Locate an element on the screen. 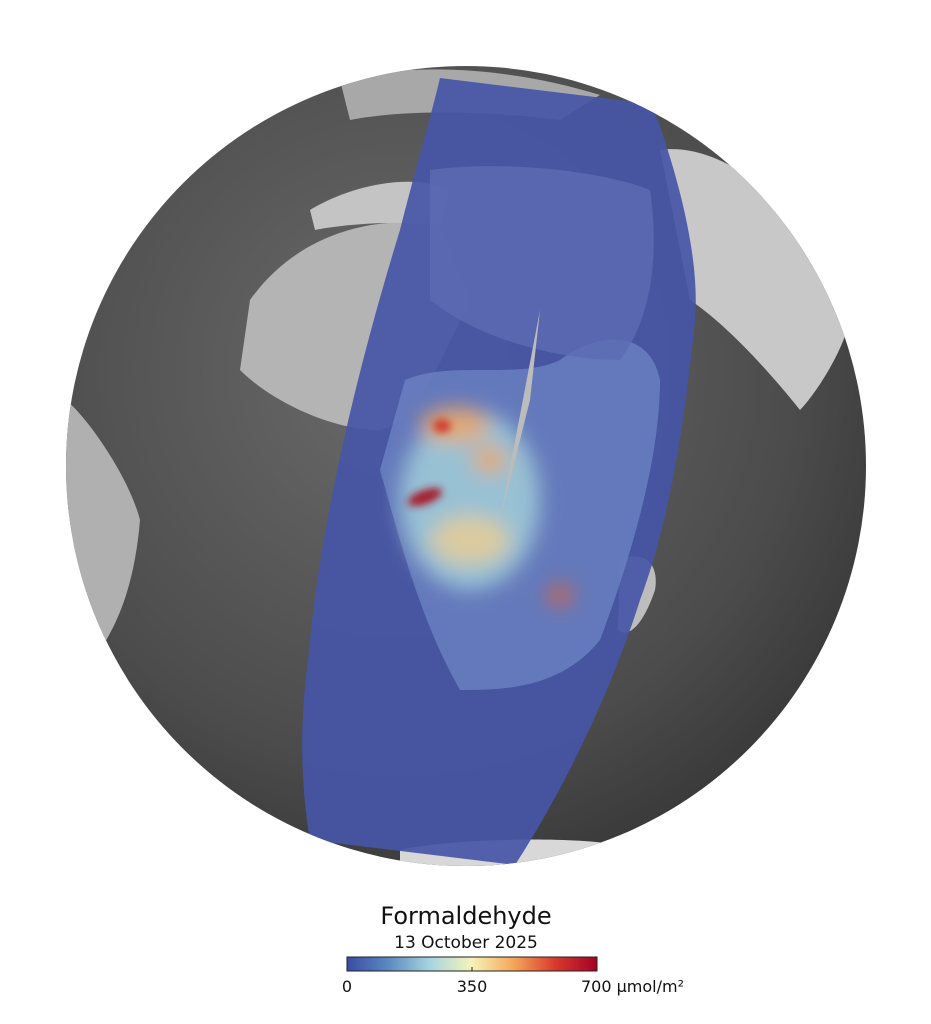 This screenshot has height=1024, width=931. colorbar-tick-label: 700 μmol/m² is located at coordinates (632, 986).